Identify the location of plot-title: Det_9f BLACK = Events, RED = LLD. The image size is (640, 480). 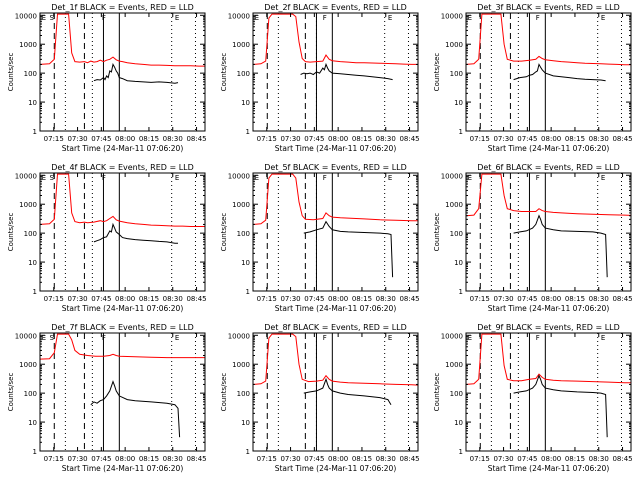
(548, 327).